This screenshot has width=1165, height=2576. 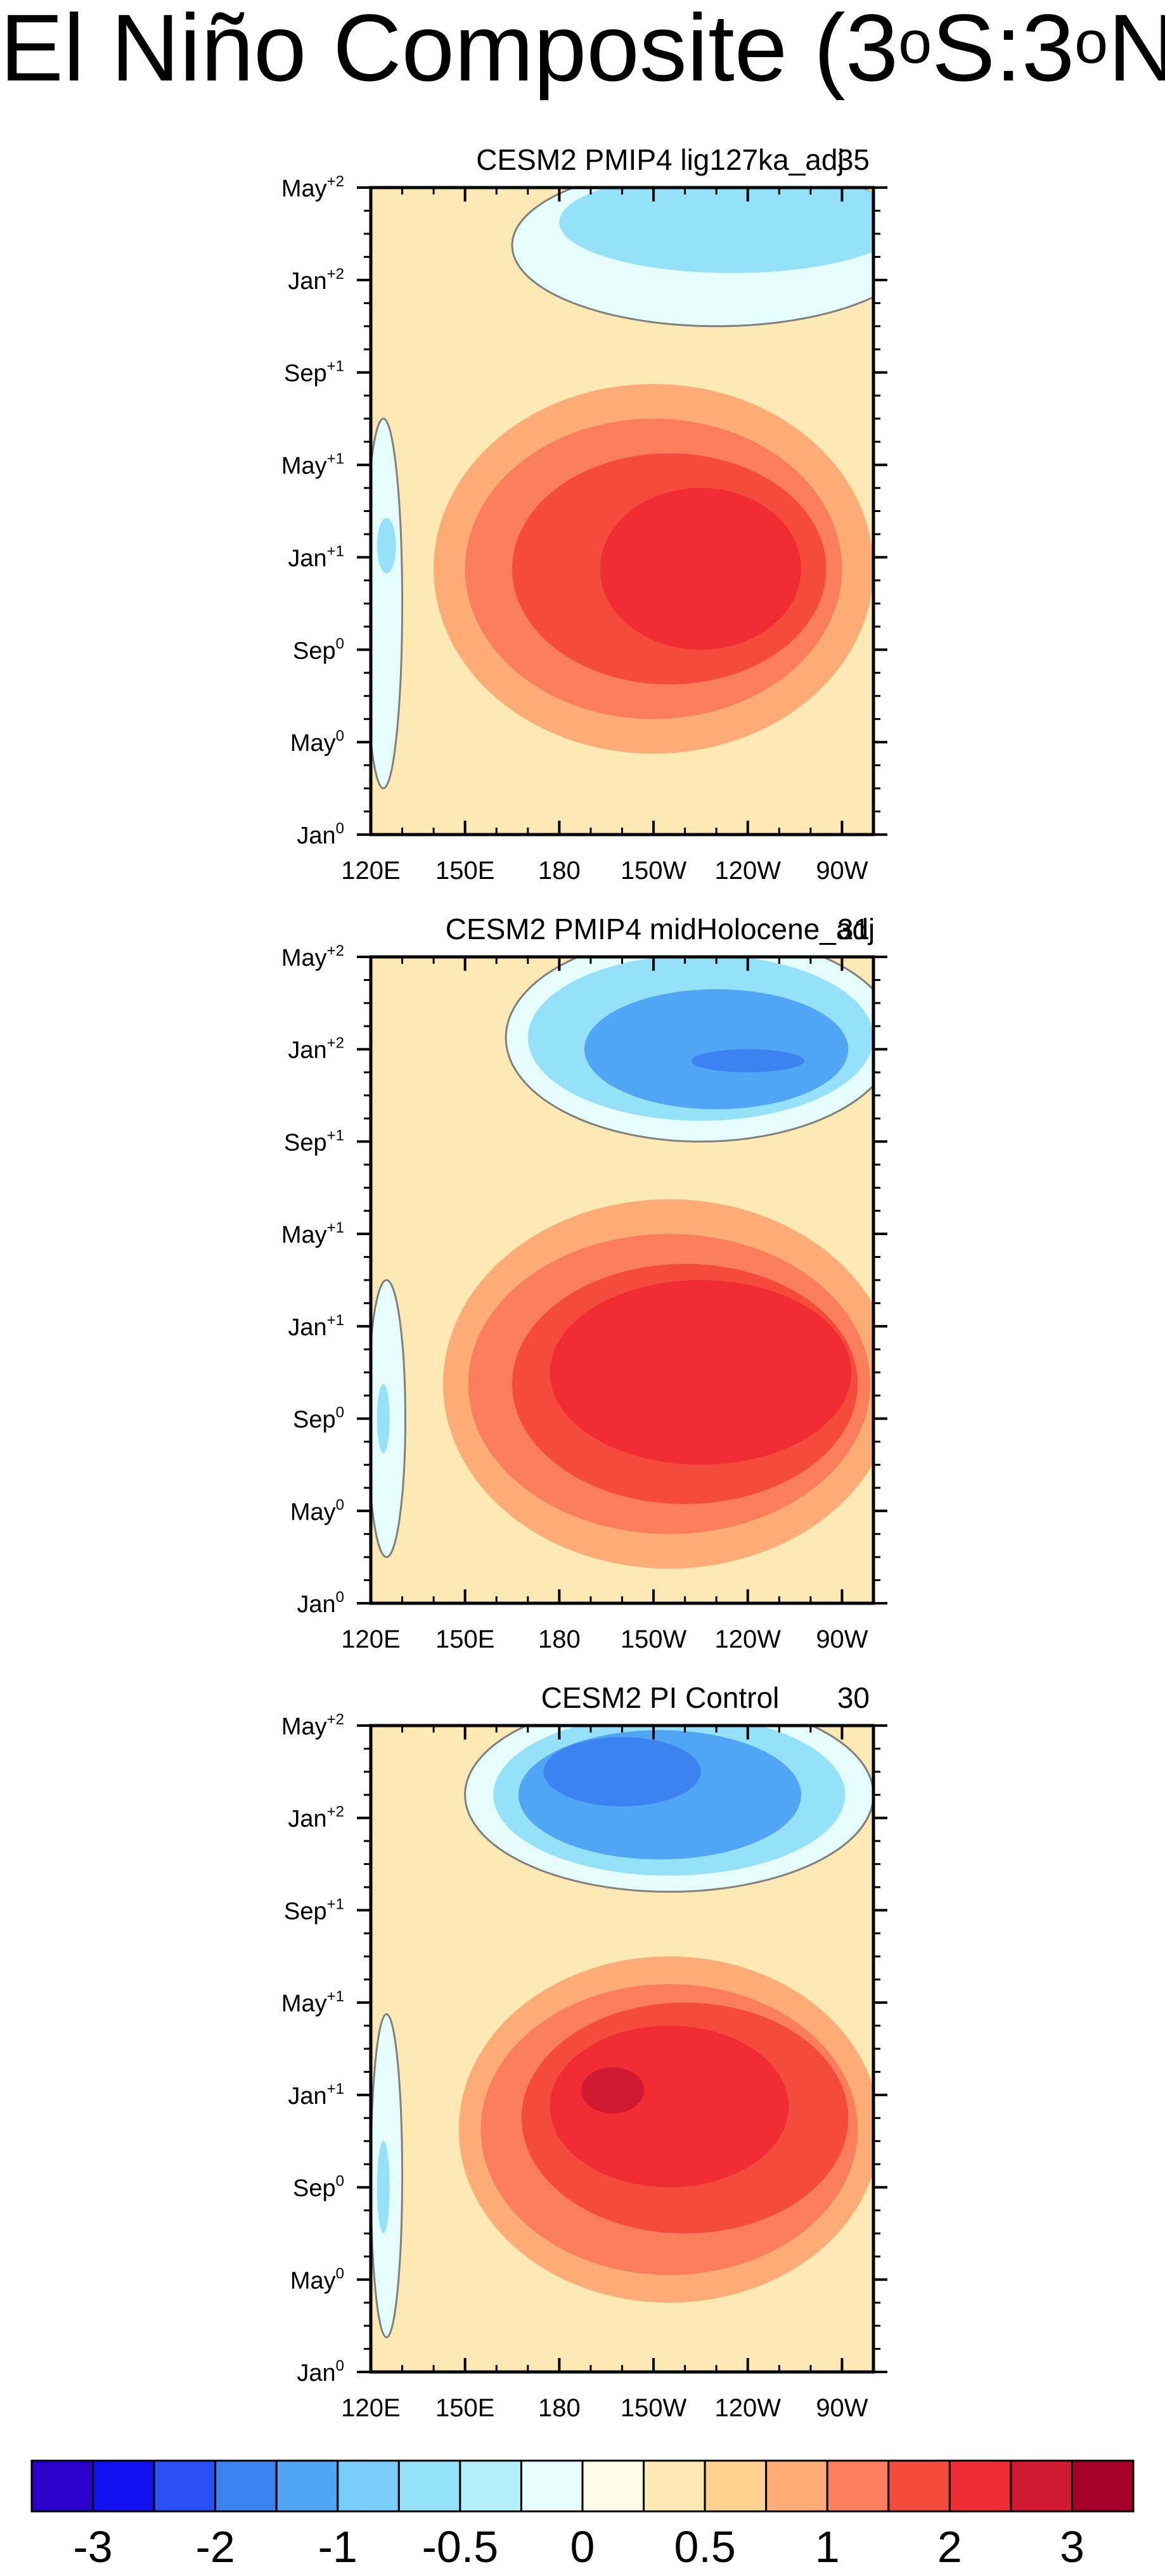 What do you see at coordinates (853, 1697) in the screenshot?
I see `sample-count: 30` at bounding box center [853, 1697].